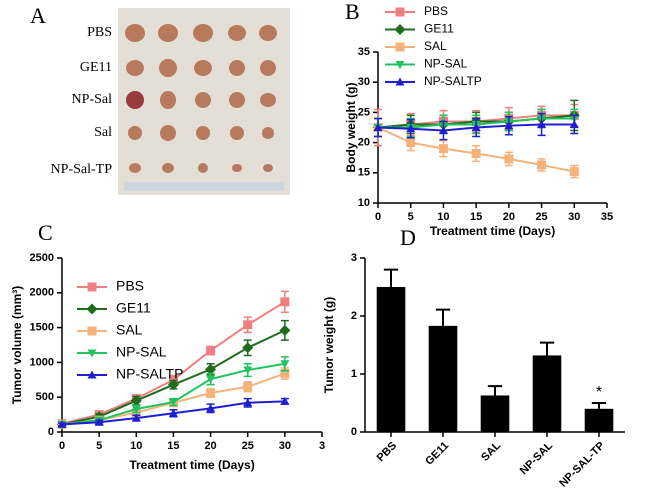  What do you see at coordinates (42, 328) in the screenshot?
I see `y-tick-label: 1500` at bounding box center [42, 328].